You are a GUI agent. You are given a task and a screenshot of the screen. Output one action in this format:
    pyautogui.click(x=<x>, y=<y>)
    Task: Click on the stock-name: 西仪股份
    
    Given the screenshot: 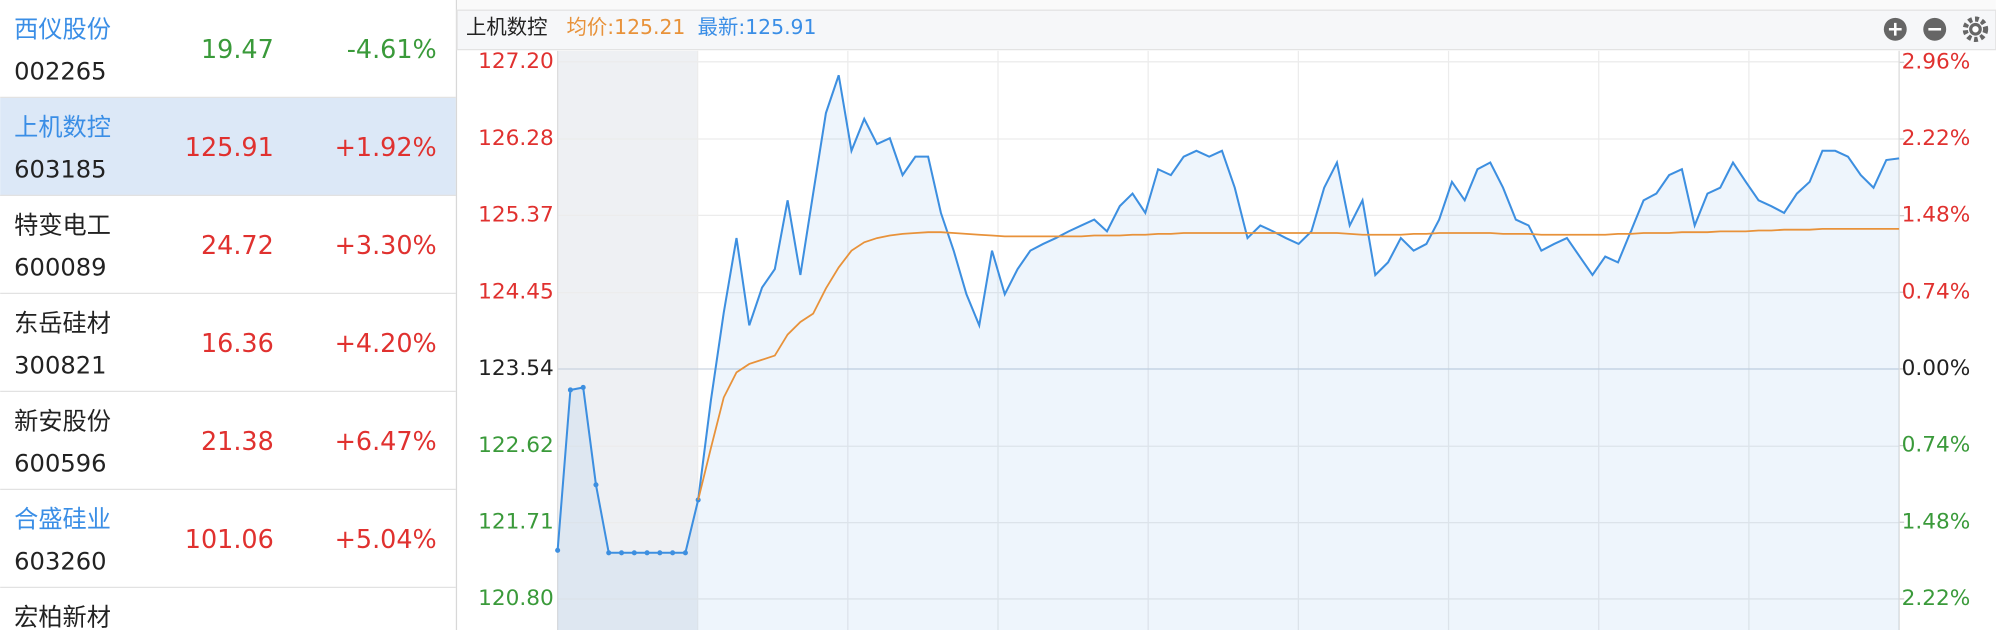 What is the action you would take?
    pyautogui.click(x=62, y=30)
    